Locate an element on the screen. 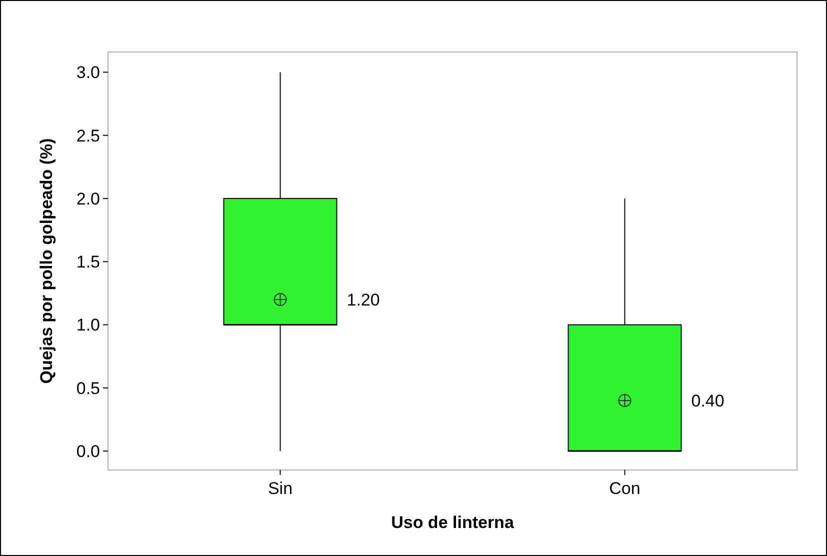 This screenshot has width=827, height=556. text: 0.40 is located at coordinates (707, 400).